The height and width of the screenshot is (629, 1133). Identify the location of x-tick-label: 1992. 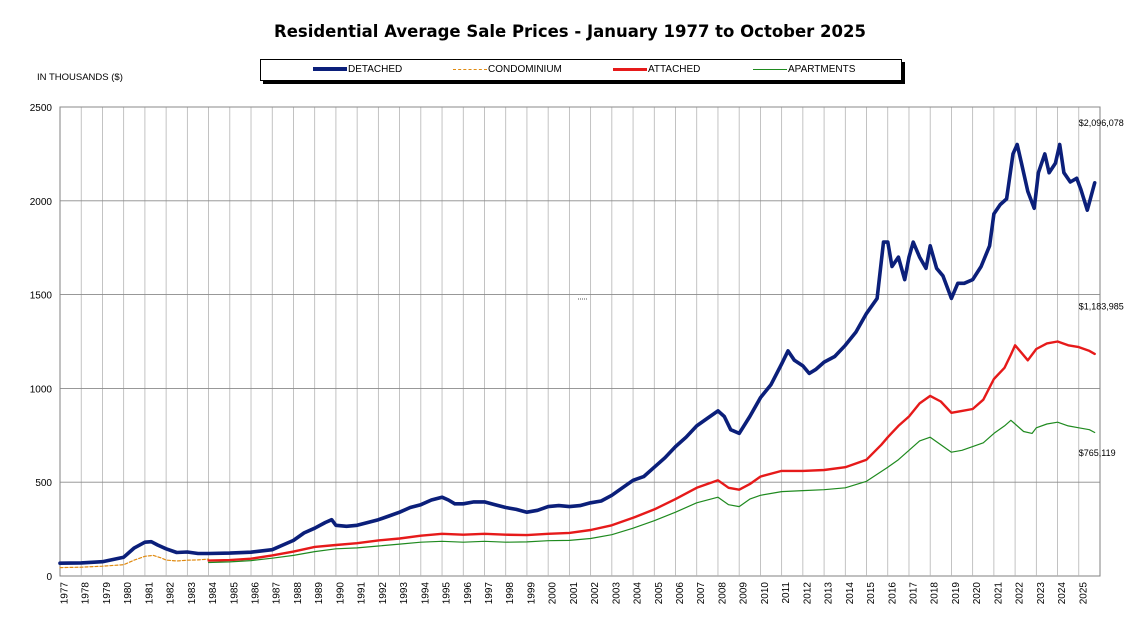
(383, 593).